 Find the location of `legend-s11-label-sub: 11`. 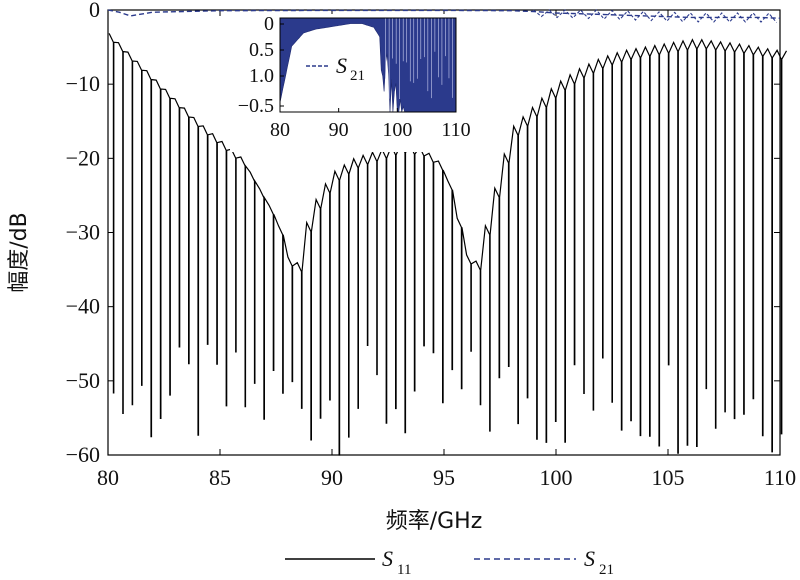

legend-s11-label-sub: 11 is located at coordinates (404, 570).